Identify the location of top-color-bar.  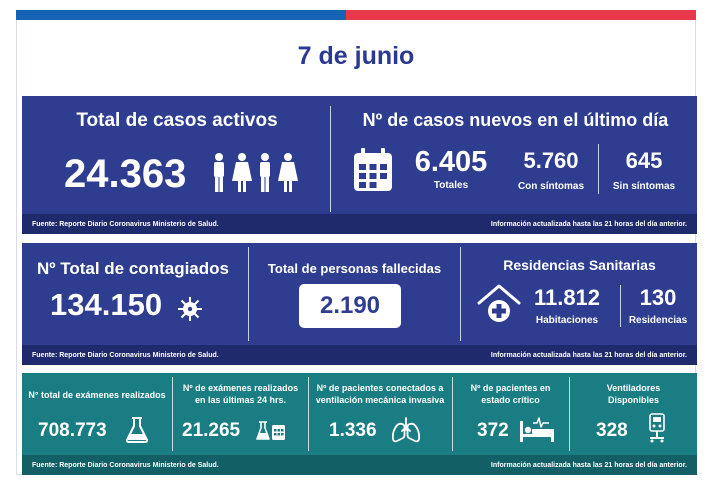
(356, 15).